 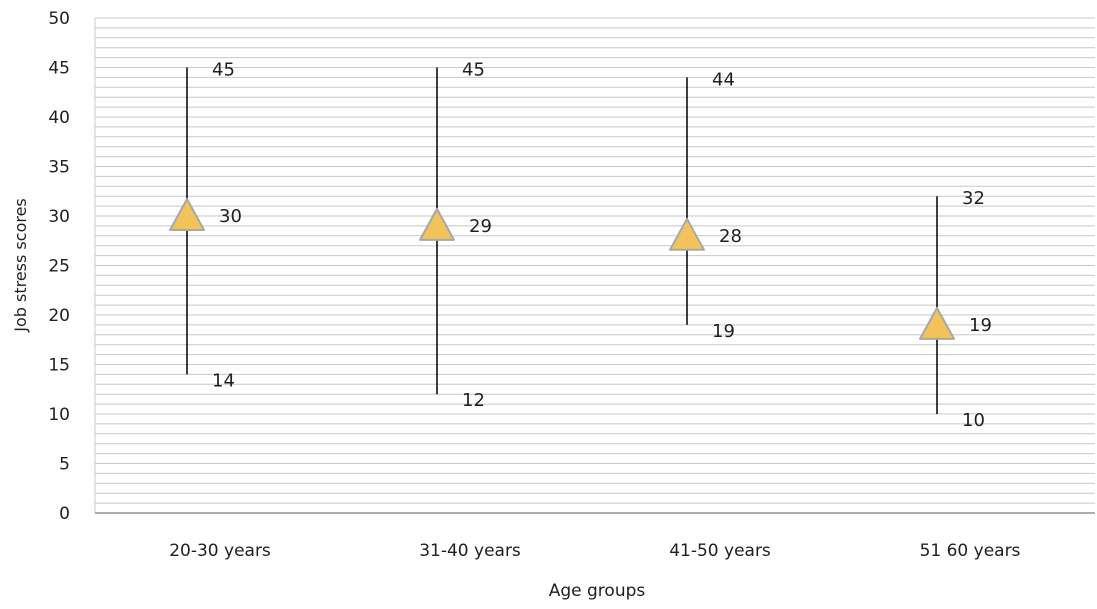 I want to click on x-category-label: 31-40 years, so click(x=470, y=551).